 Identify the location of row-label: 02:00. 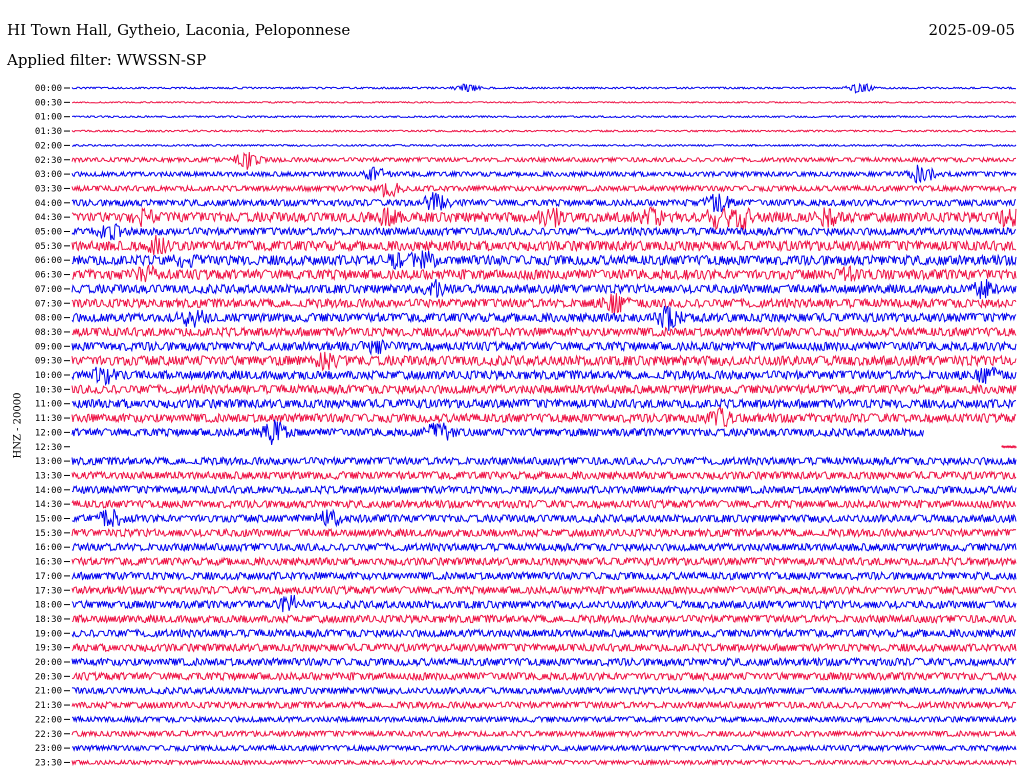
(48, 146).